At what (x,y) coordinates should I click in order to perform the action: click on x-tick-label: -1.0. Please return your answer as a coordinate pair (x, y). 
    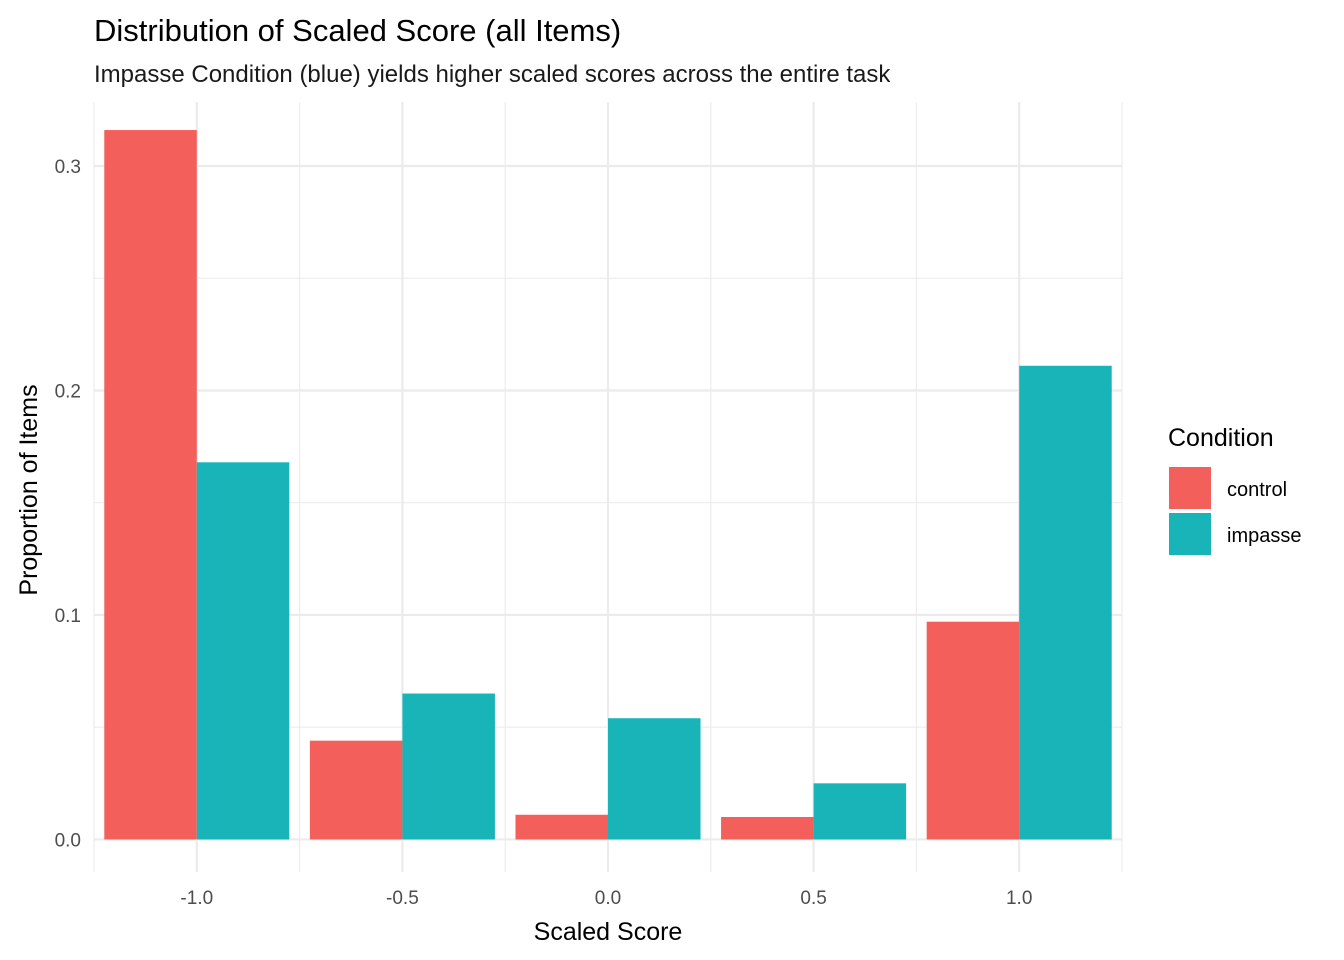
    Looking at the image, I should click on (196, 898).